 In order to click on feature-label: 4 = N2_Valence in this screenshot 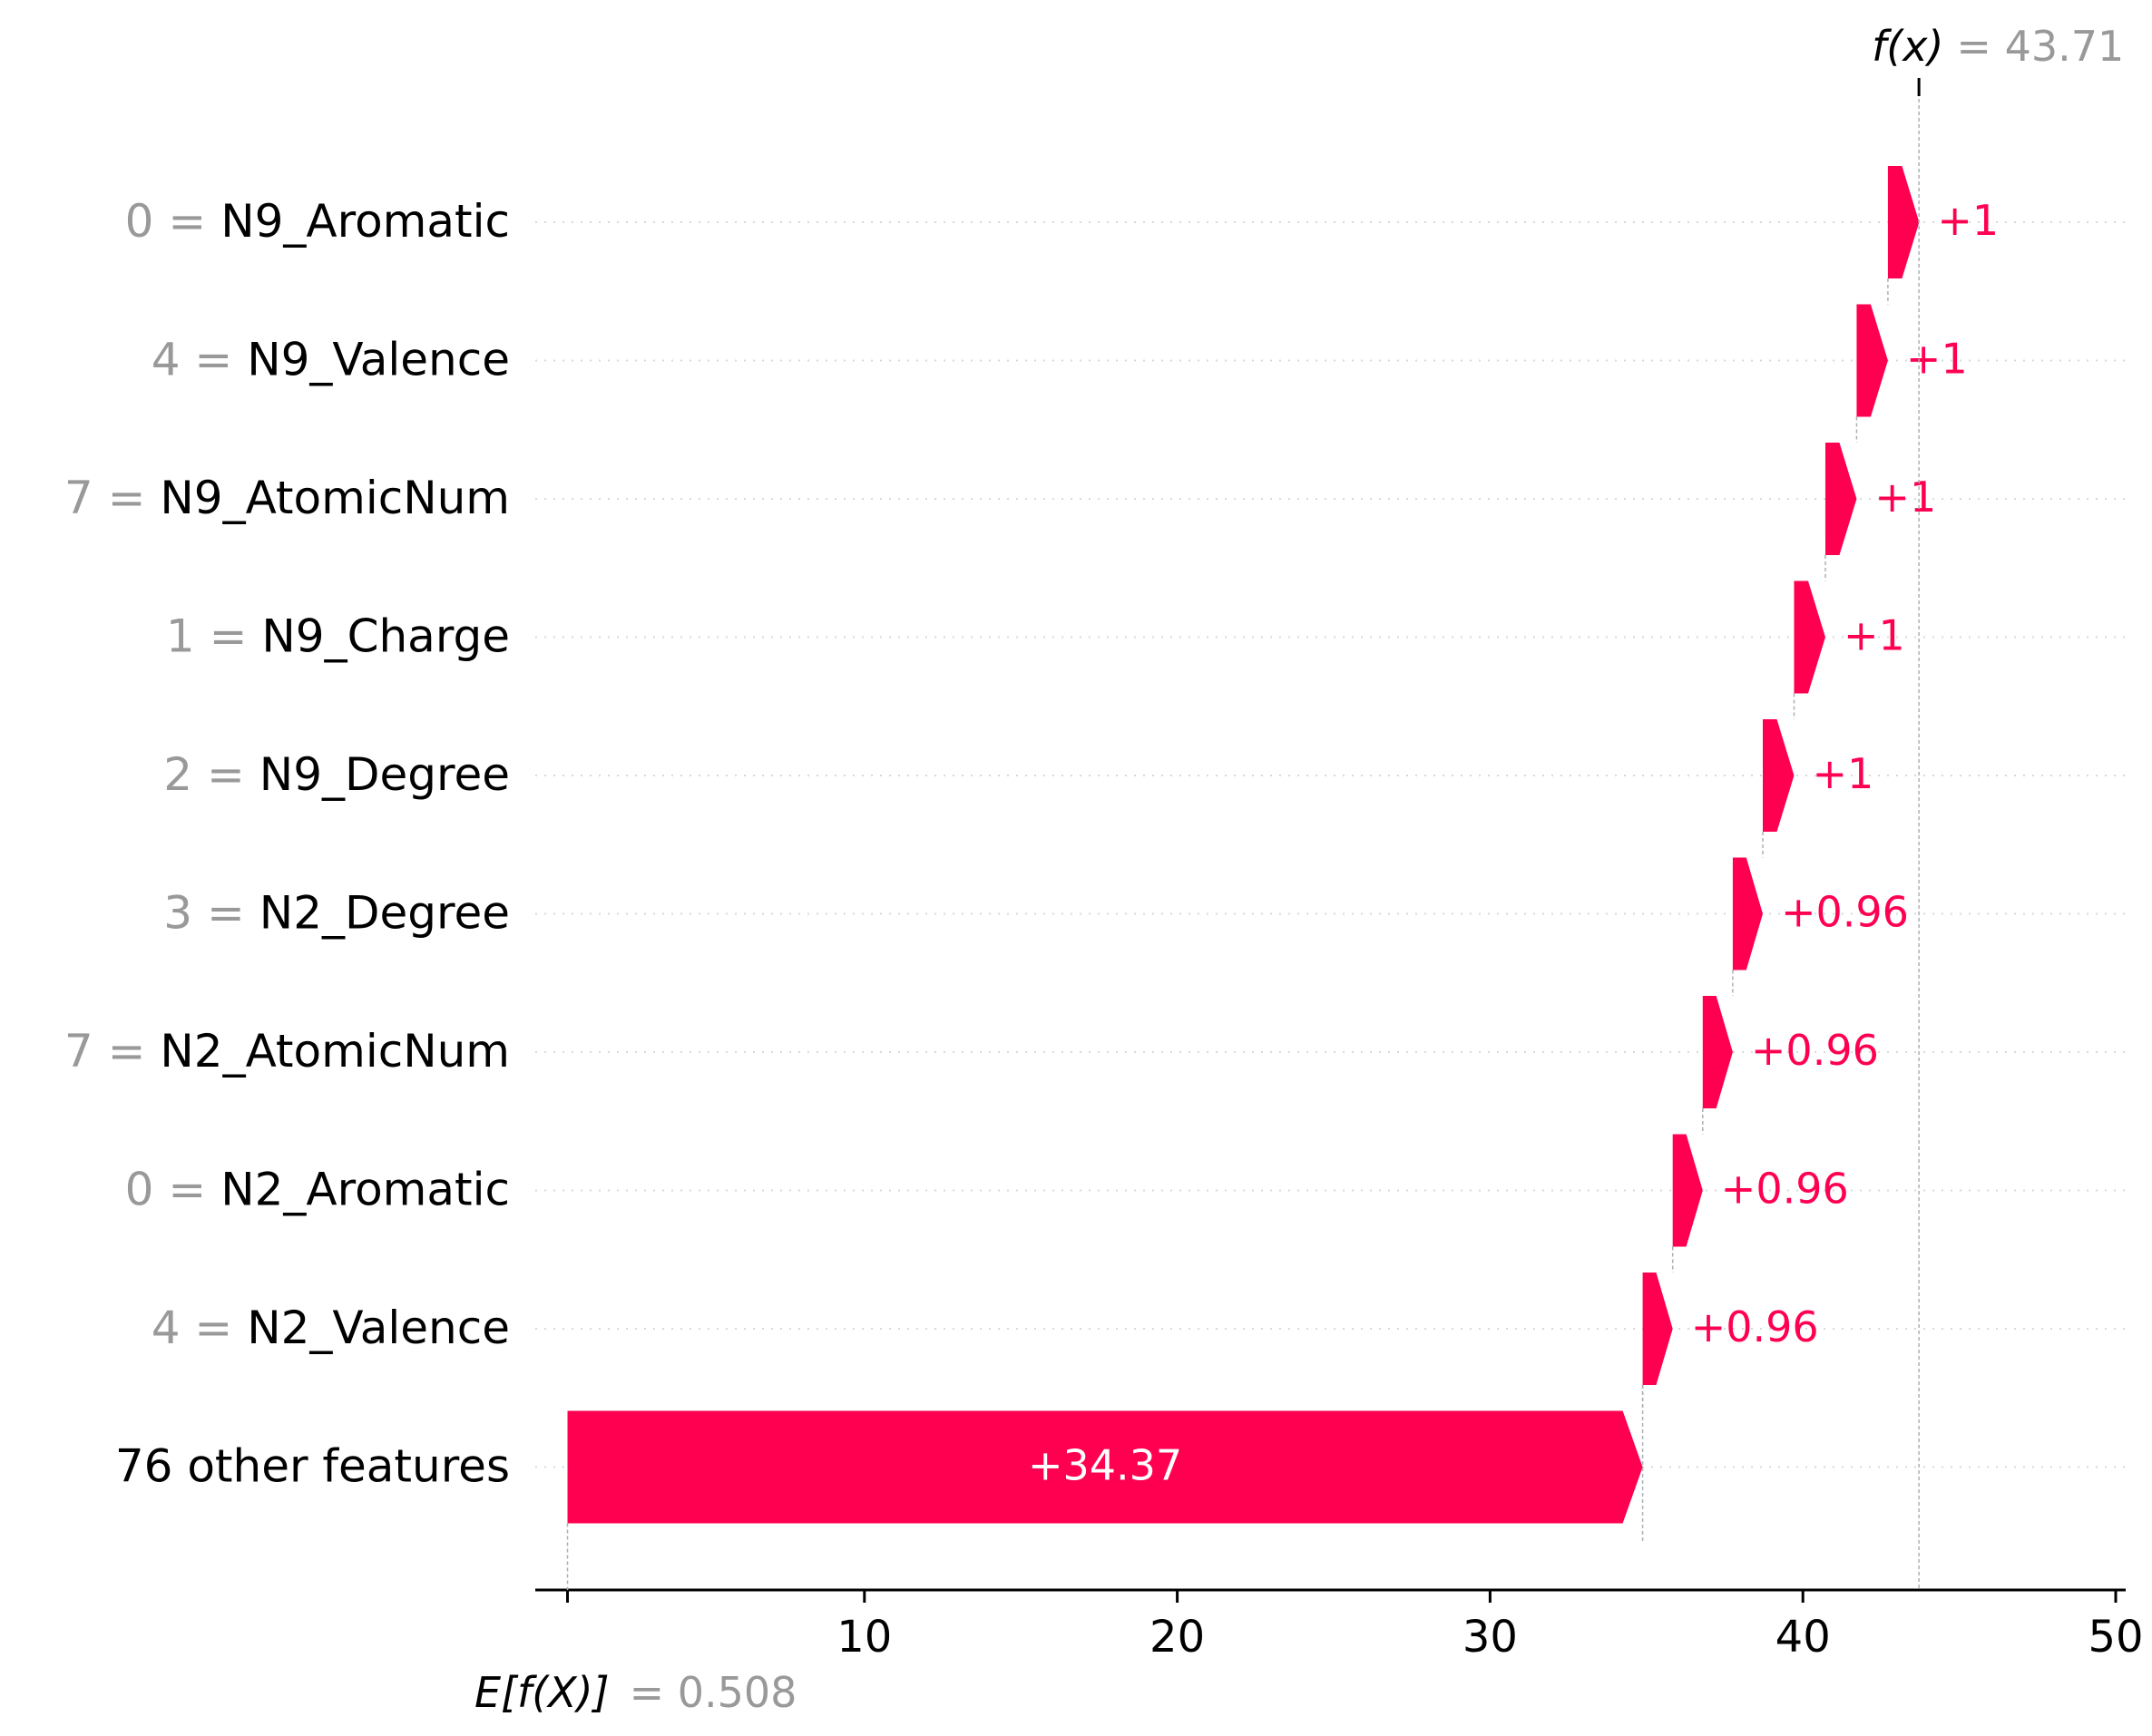, I will do `click(331, 1328)`.